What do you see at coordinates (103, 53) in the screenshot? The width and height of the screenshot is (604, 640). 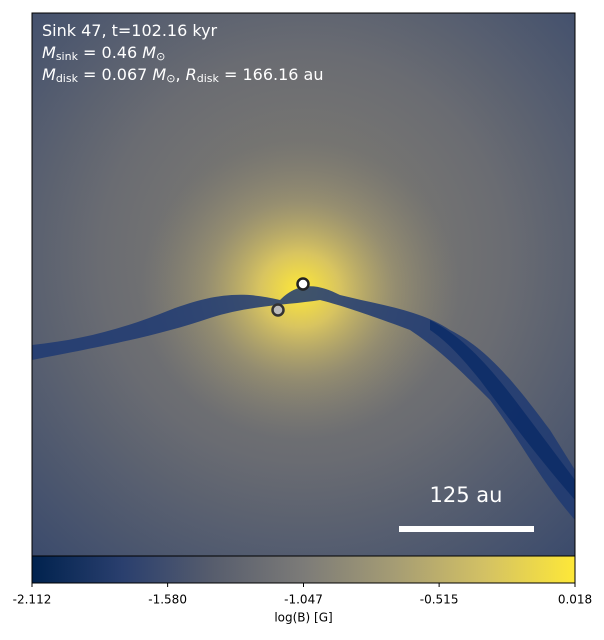 I see `annotation: Msink = 0.46 M⊙` at bounding box center [103, 53].